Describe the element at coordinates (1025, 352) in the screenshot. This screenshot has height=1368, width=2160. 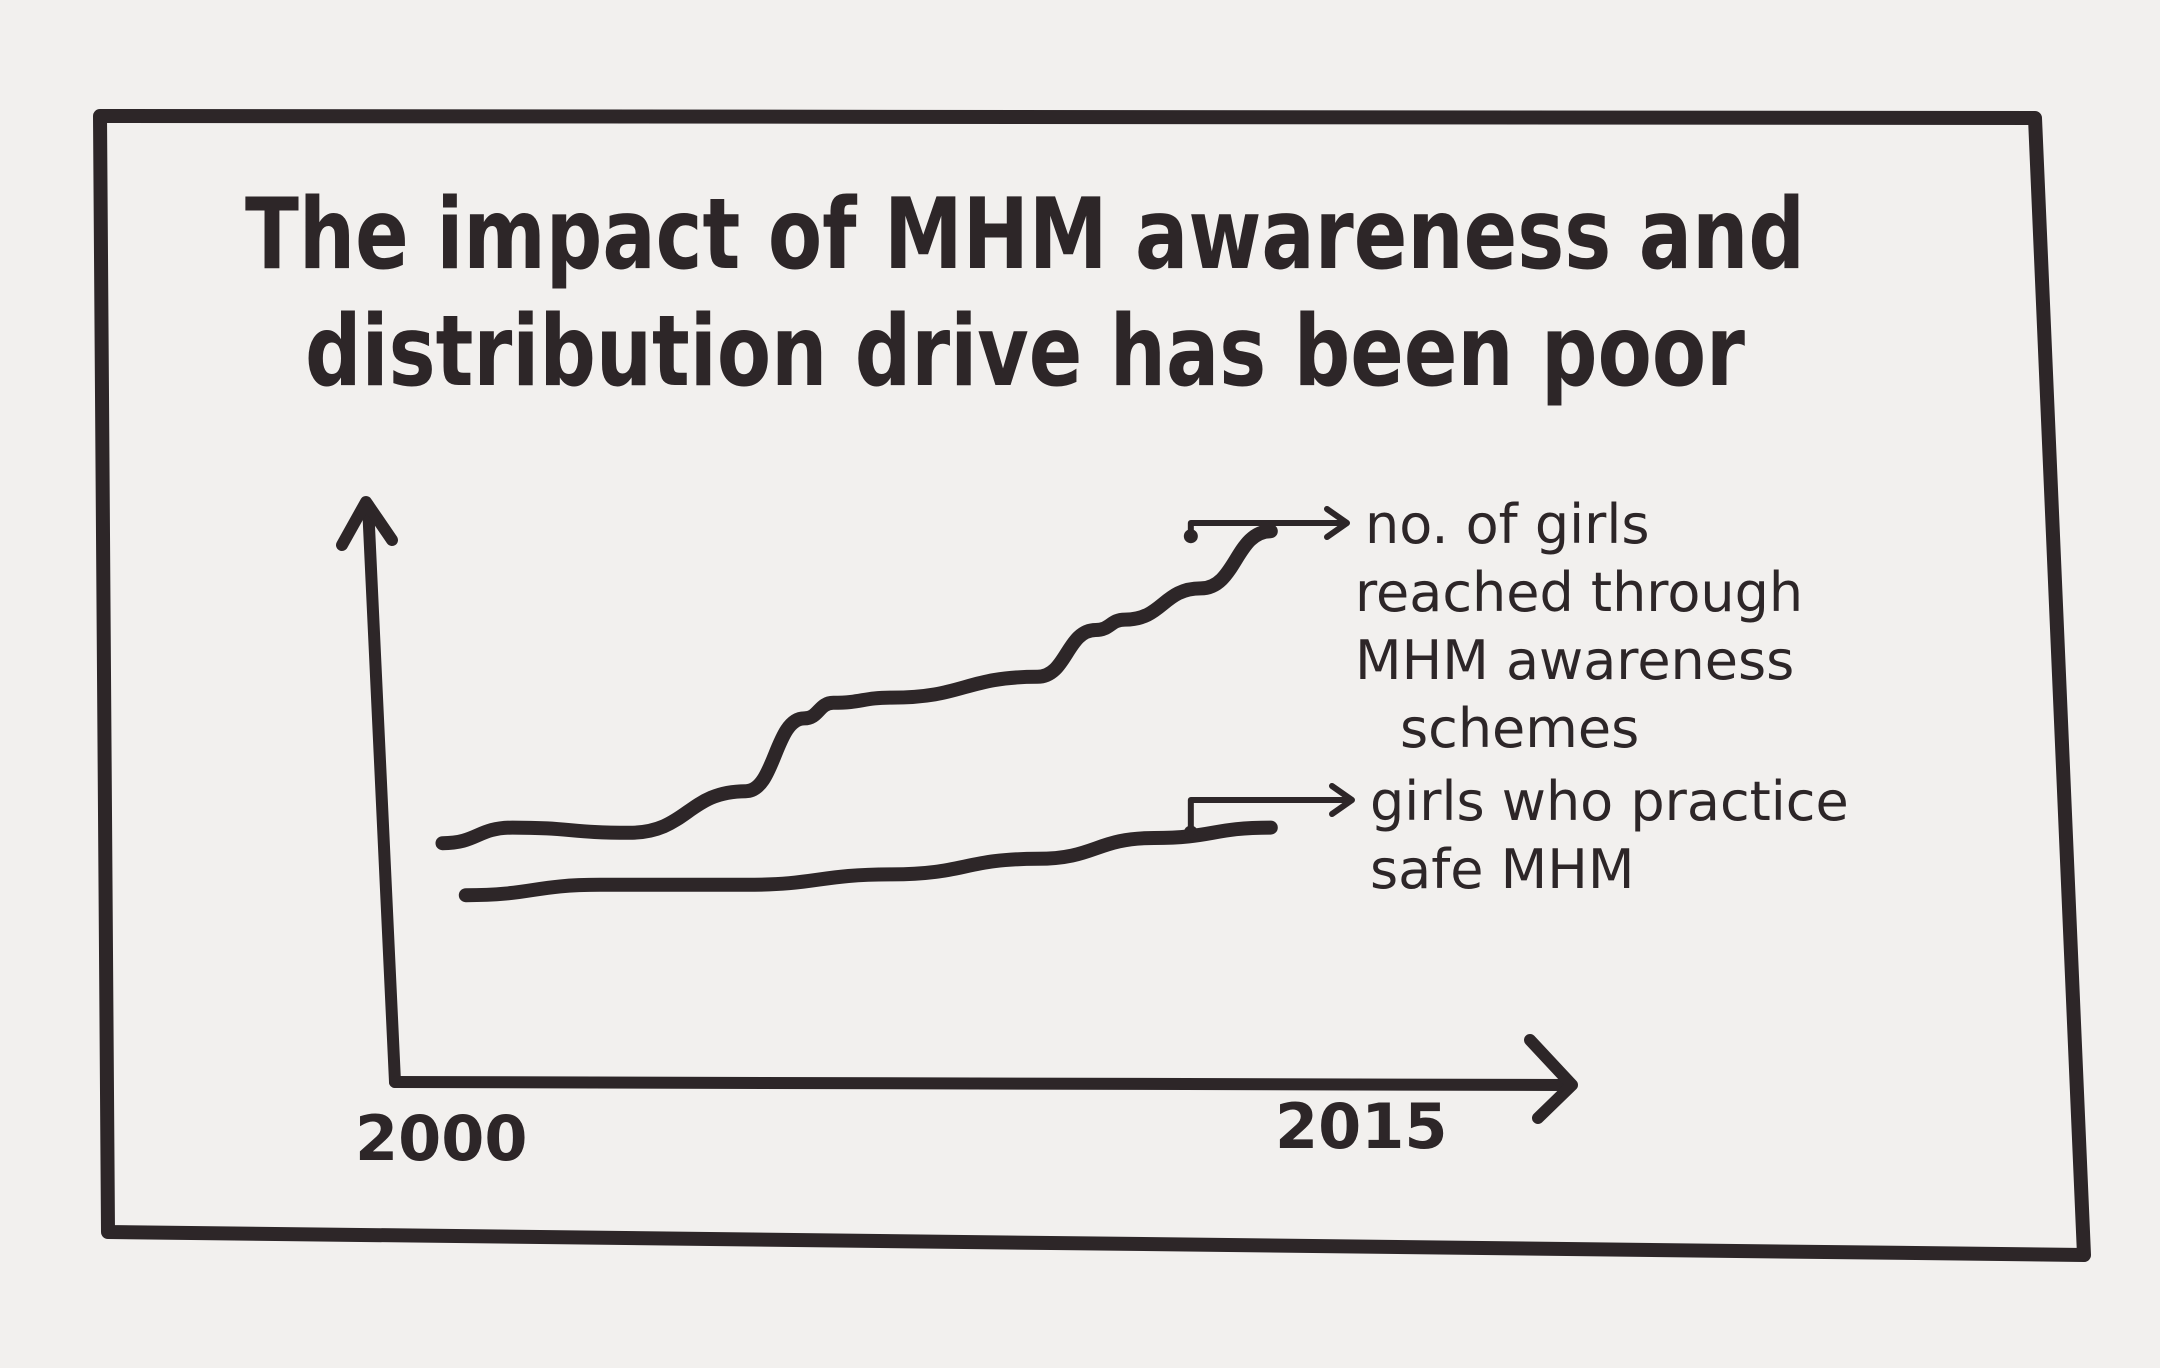
I see `chart-title-line-2: distribution drive has been poor` at that location.